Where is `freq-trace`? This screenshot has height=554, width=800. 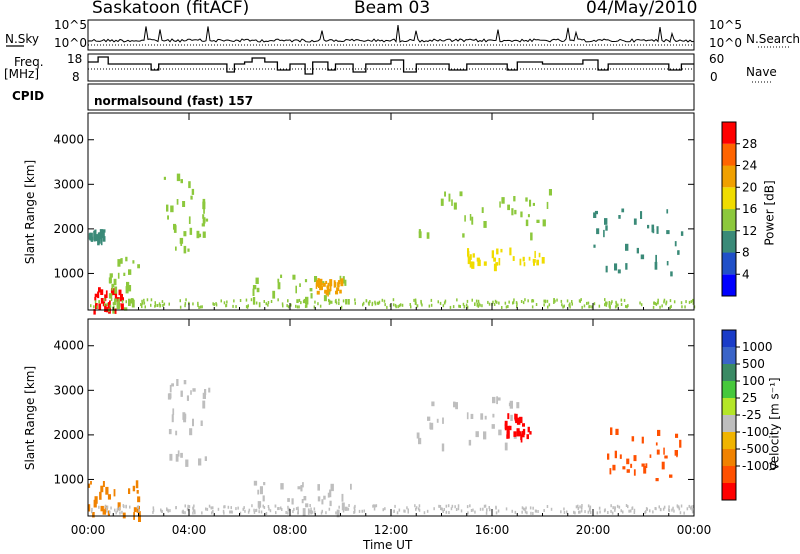 freq-trace is located at coordinates (391, 65).